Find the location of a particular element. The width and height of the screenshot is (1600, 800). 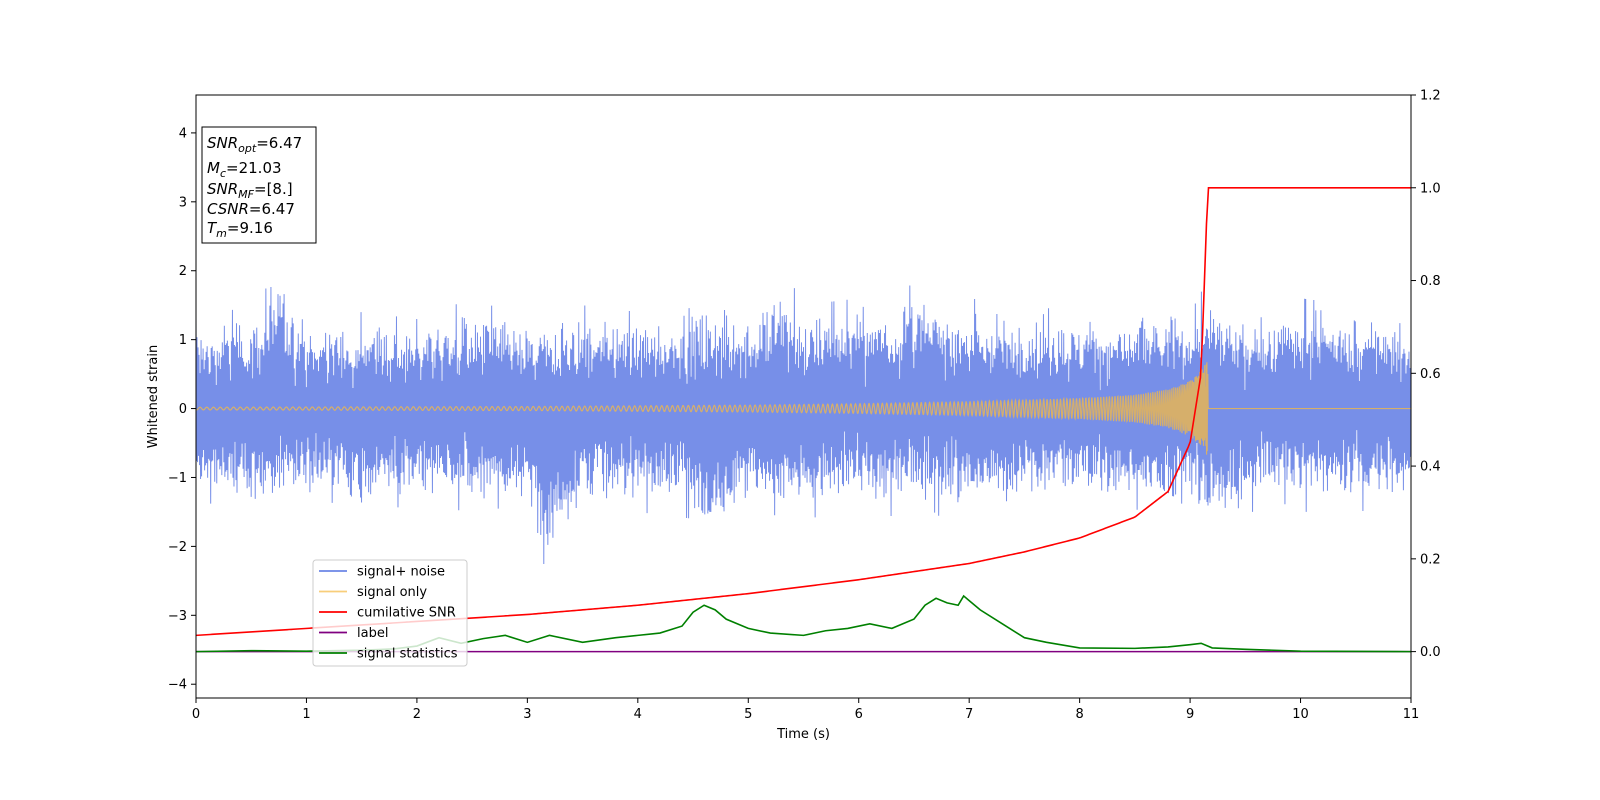

y-axis-label: Whitened strain is located at coordinates (153, 396).